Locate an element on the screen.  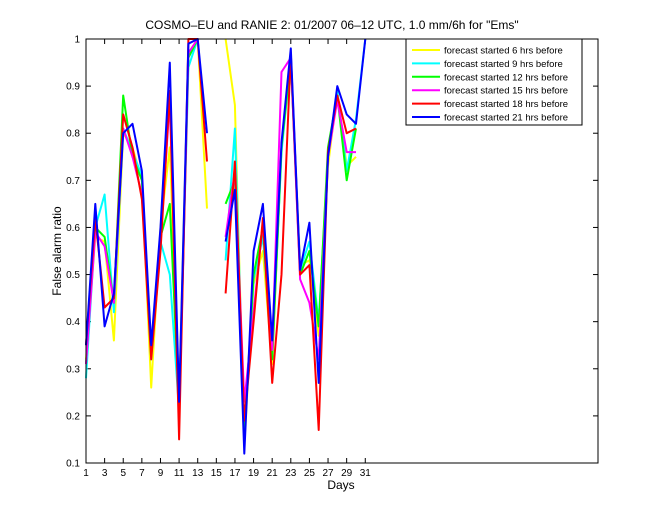
y-tick-label: 0.7 is located at coordinates (73, 181).